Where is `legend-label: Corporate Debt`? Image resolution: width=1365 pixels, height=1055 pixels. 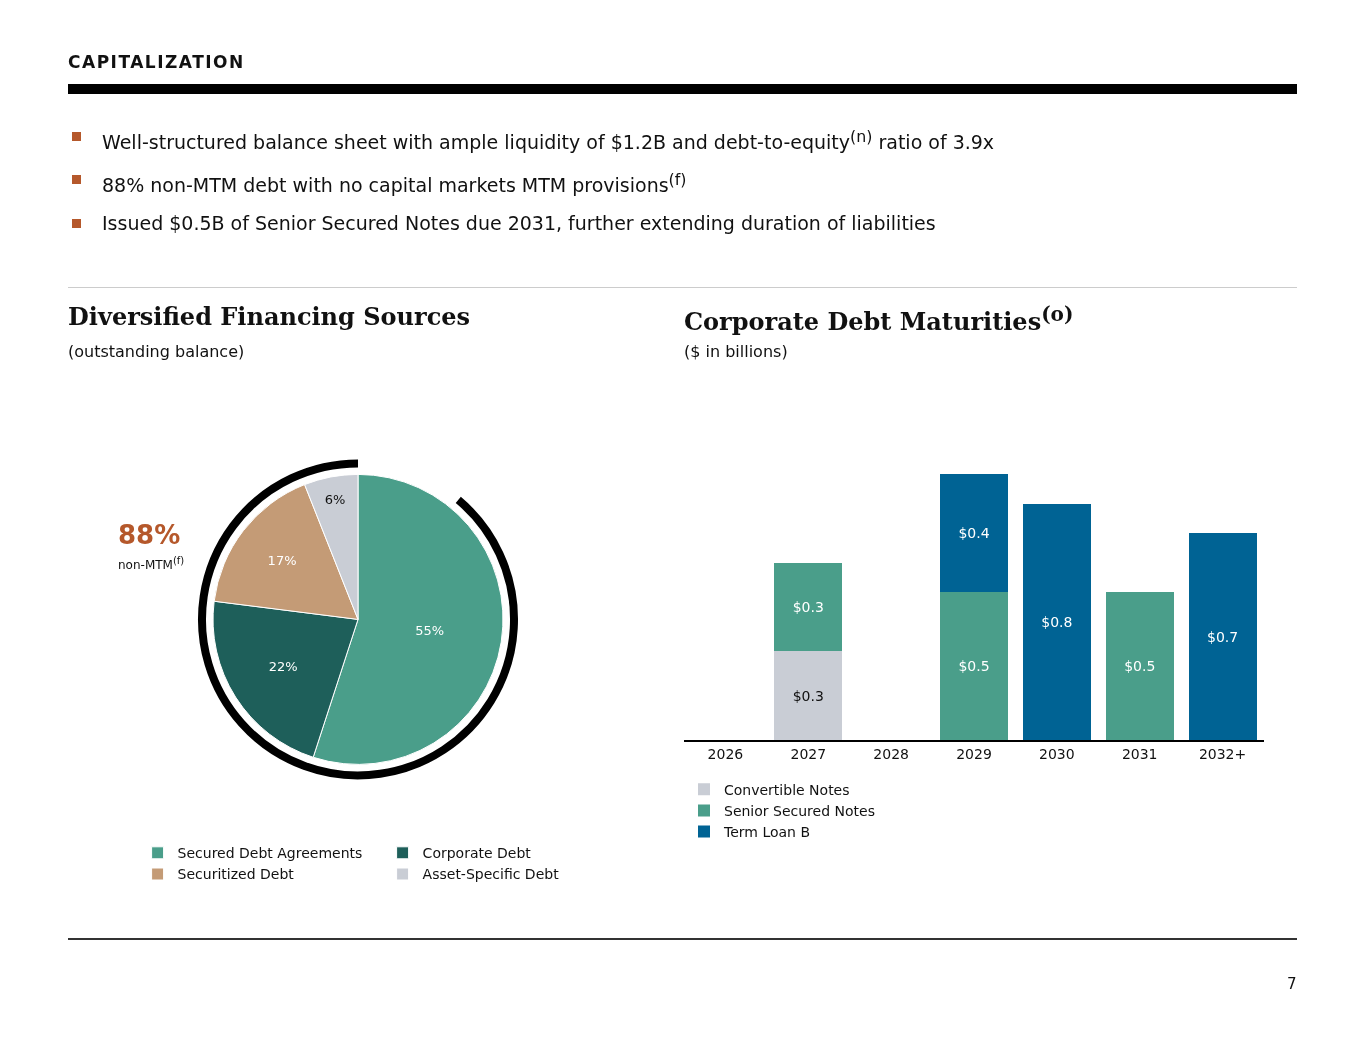 legend-label: Corporate Debt is located at coordinates (477, 853).